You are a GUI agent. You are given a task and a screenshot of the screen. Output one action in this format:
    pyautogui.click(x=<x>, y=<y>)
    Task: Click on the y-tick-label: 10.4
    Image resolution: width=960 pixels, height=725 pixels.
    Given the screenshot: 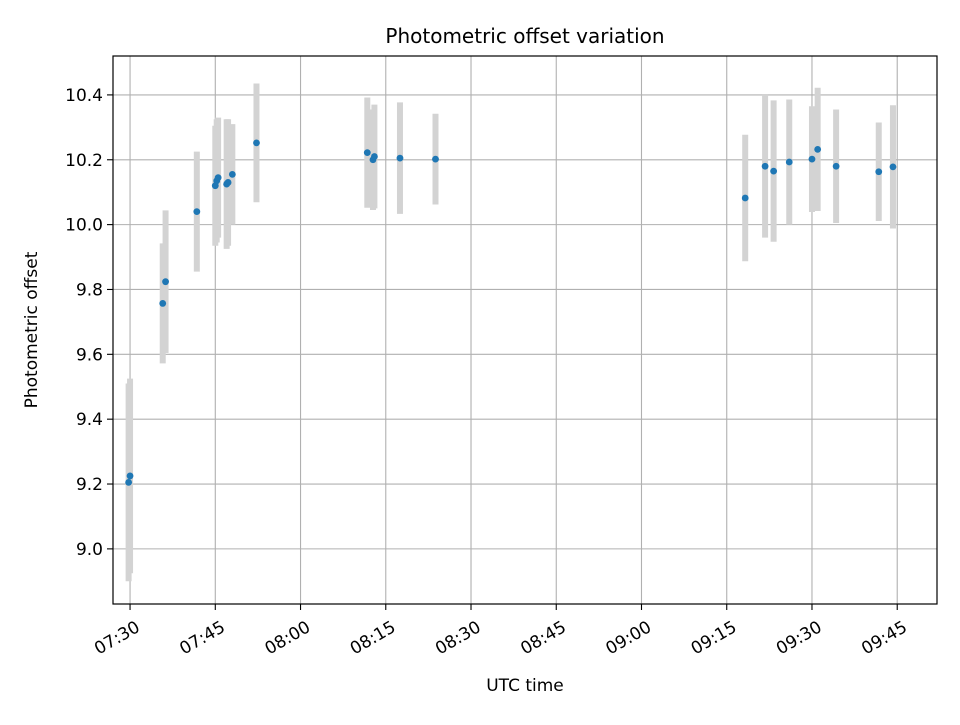 What is the action you would take?
    pyautogui.click(x=84, y=96)
    